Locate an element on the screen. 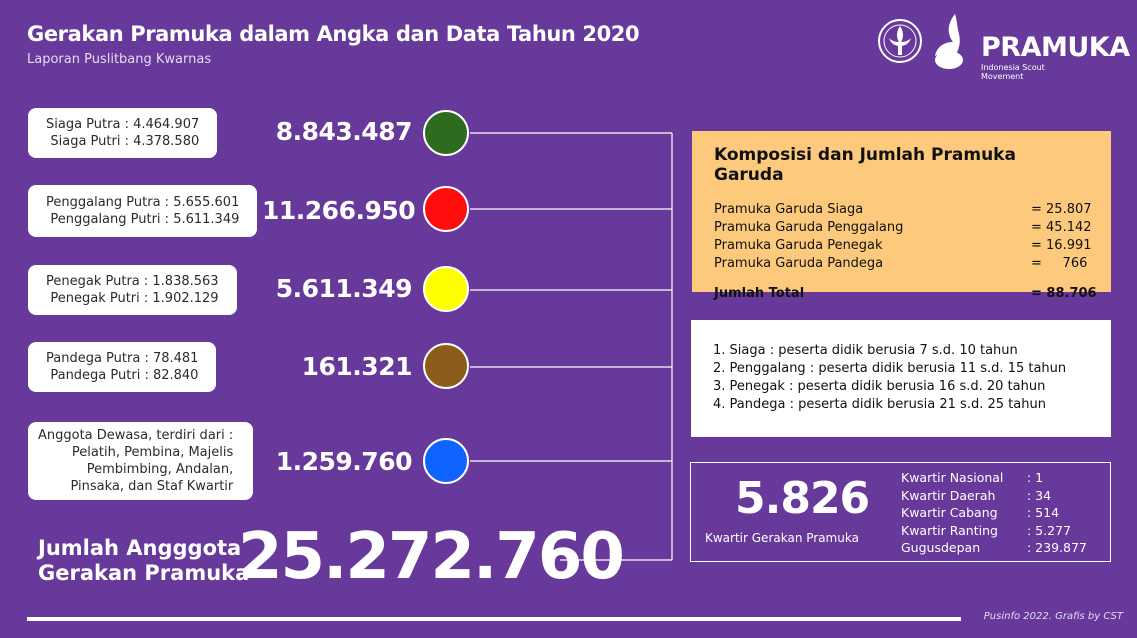  pandega-total: 161.321 is located at coordinates (357, 366).